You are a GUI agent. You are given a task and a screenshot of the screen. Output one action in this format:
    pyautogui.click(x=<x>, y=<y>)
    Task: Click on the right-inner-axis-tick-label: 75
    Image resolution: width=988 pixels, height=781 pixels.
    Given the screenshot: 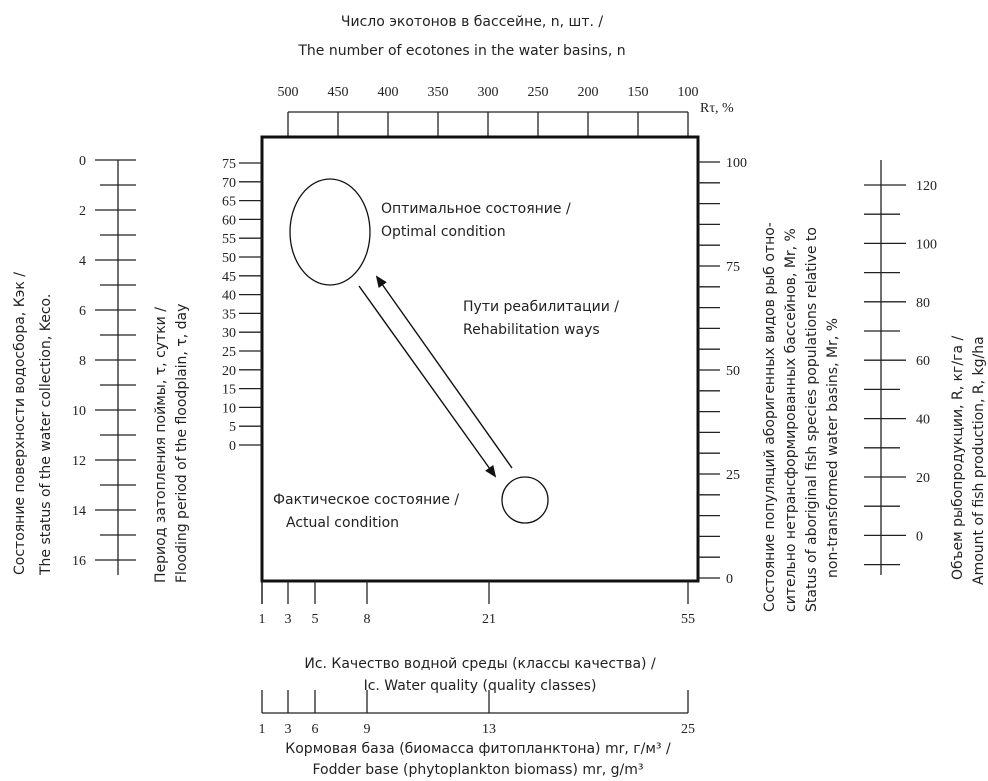 What is the action you would take?
    pyautogui.click(x=733, y=267)
    